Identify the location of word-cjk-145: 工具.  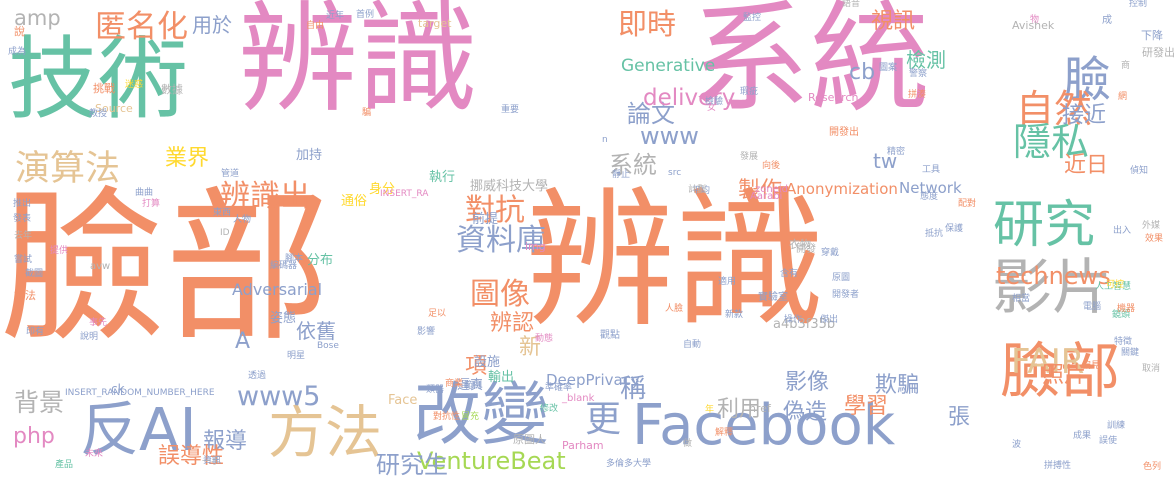
(931, 170).